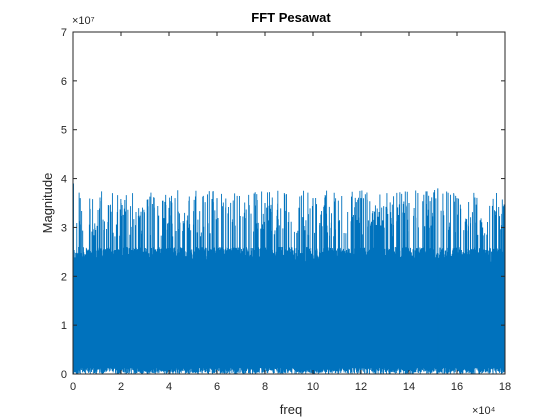  I want to click on x-tick-label-6: 12, so click(361, 387).